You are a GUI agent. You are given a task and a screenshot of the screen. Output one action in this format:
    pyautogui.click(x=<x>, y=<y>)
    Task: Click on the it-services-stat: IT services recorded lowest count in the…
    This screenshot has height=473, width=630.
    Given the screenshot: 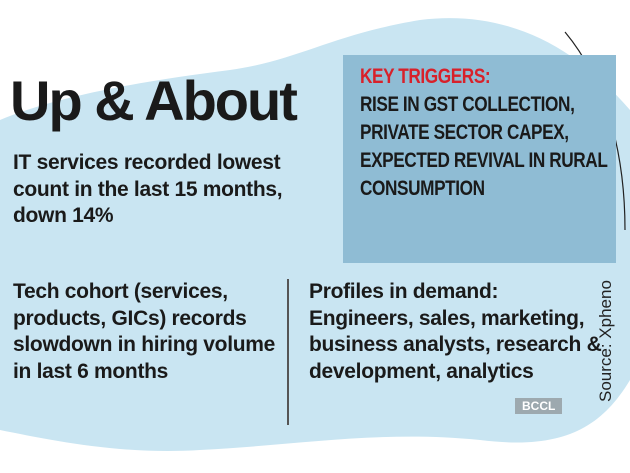 What is the action you would take?
    pyautogui.click(x=148, y=189)
    